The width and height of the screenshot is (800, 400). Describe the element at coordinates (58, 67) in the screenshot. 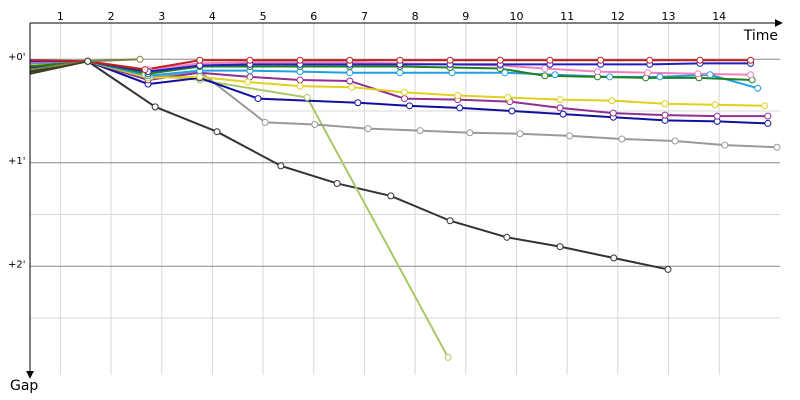

I see `series-line` at that location.